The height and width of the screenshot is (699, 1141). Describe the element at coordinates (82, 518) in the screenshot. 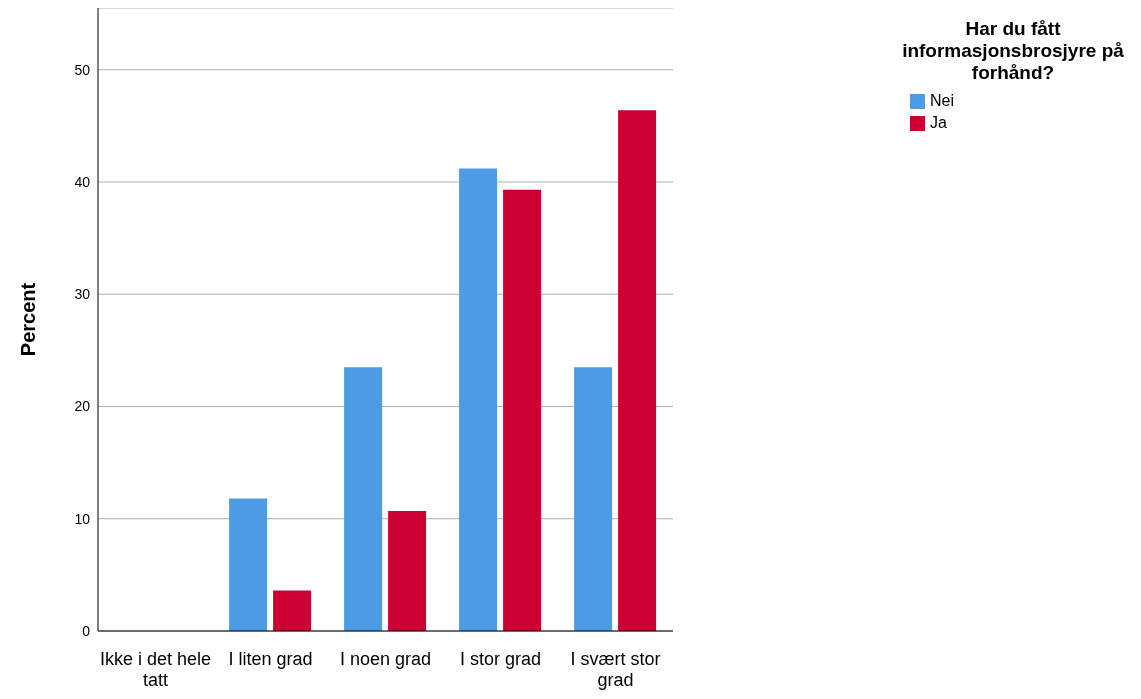

I see `y-tick-label: 10` at that location.